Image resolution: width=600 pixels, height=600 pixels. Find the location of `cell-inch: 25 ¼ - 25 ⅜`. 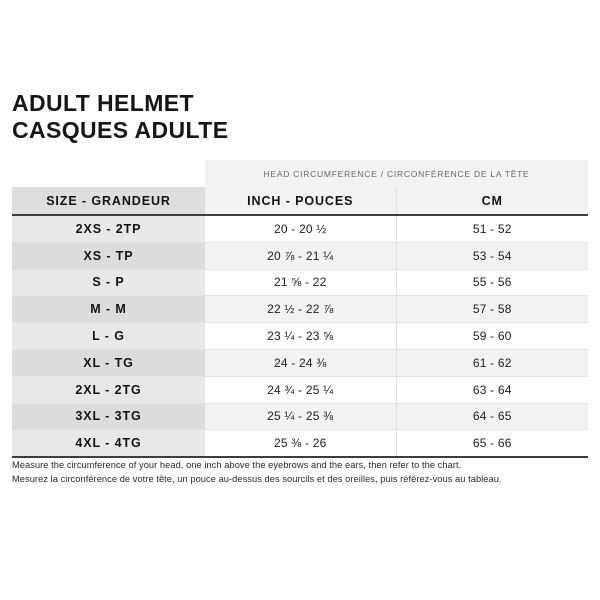

cell-inch: 25 ¼ - 25 ⅜ is located at coordinates (300, 417).